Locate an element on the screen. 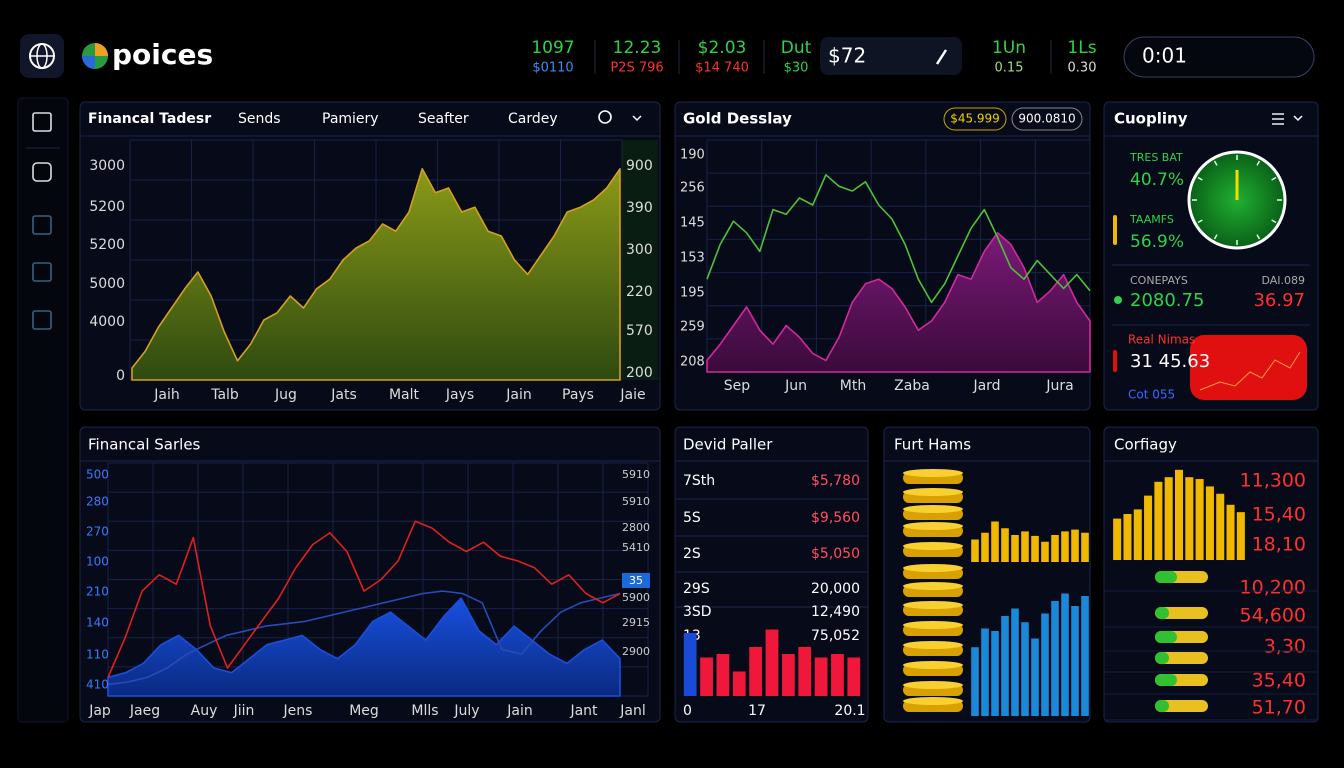 This screenshot has width=1344, height=768. x-label: Jiin is located at coordinates (244, 711).